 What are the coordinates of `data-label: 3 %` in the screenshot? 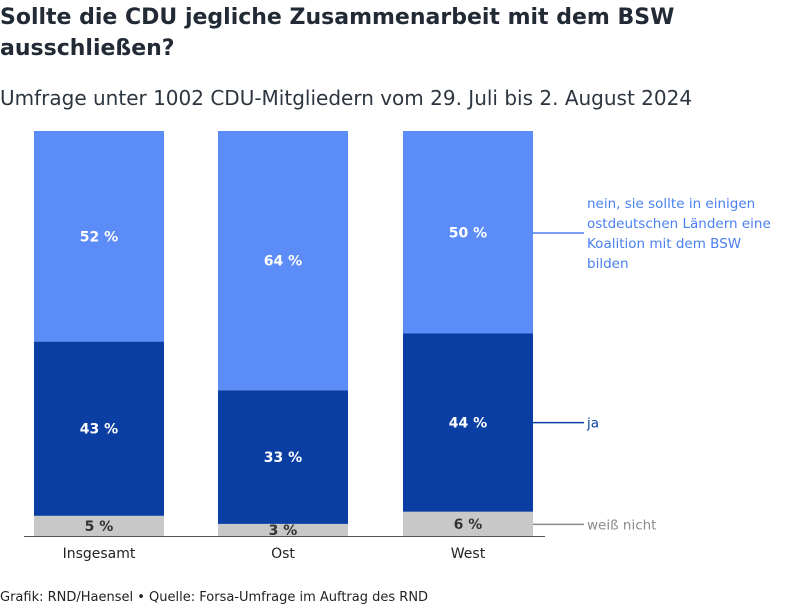 It's located at (283, 531).